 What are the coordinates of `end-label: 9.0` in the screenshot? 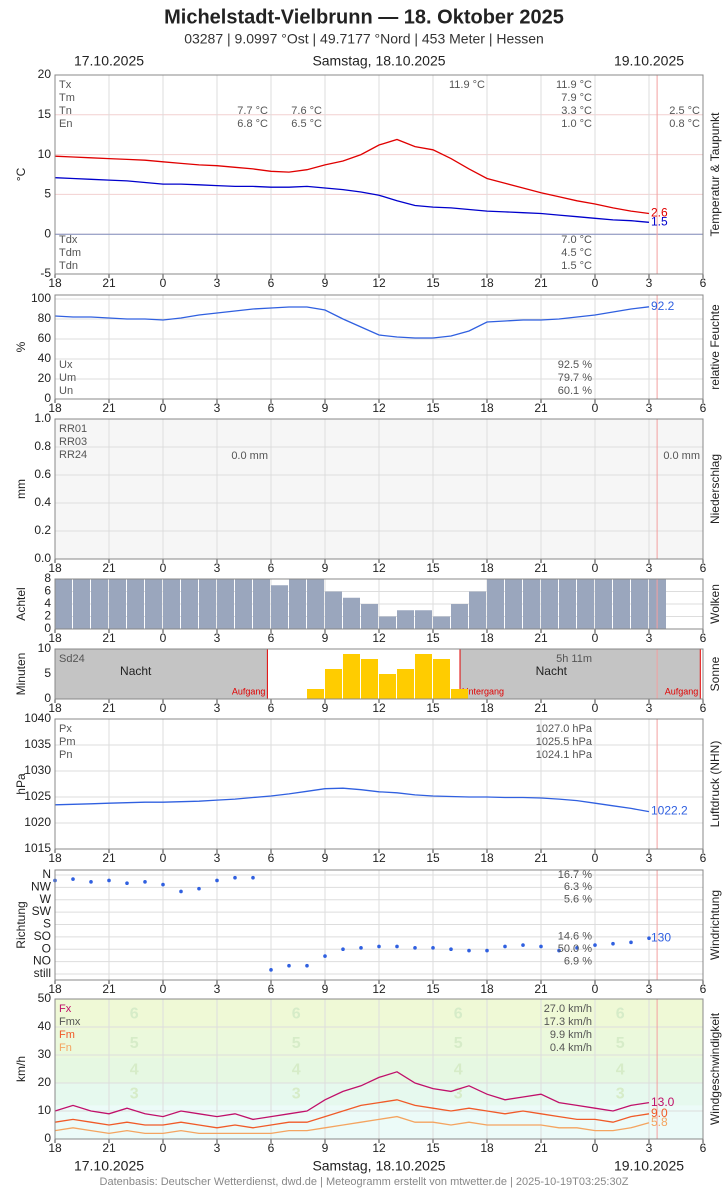 It's located at (659, 1113).